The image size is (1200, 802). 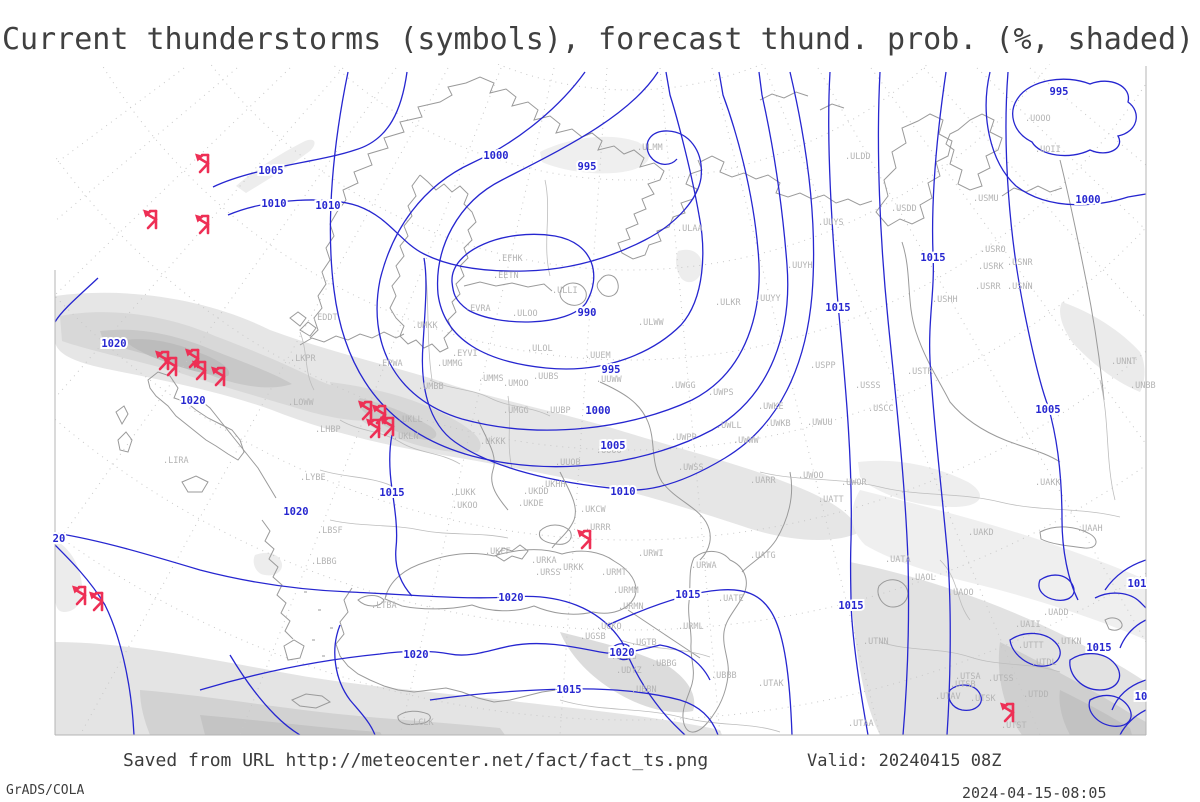 What do you see at coordinates (516, 411) in the screenshot?
I see `station-label-umgg: .UMGG` at bounding box center [516, 411].